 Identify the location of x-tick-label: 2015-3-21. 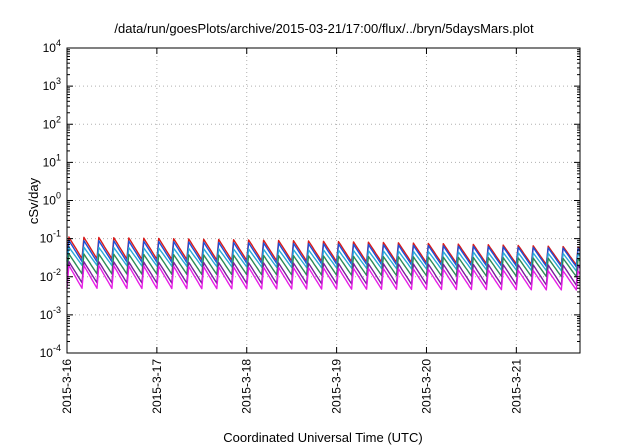
(516, 386).